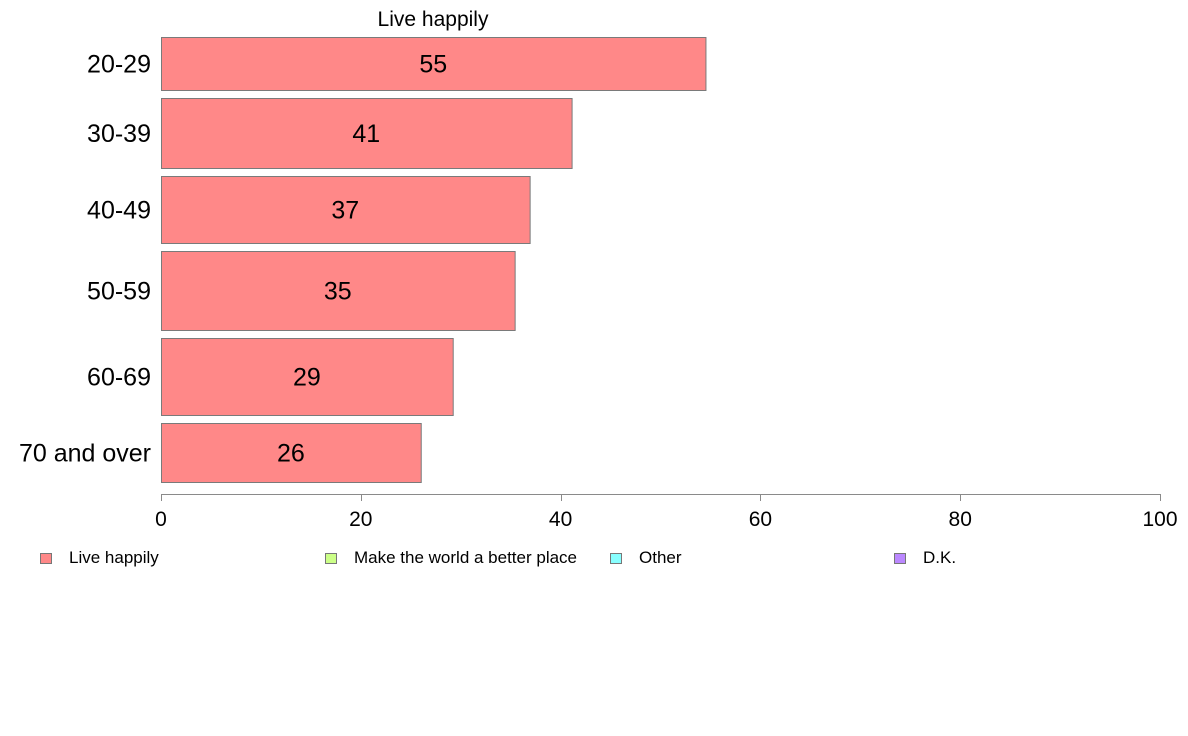 This screenshot has height=736, width=1188. I want to click on bar-70-and-over, so click(291, 453).